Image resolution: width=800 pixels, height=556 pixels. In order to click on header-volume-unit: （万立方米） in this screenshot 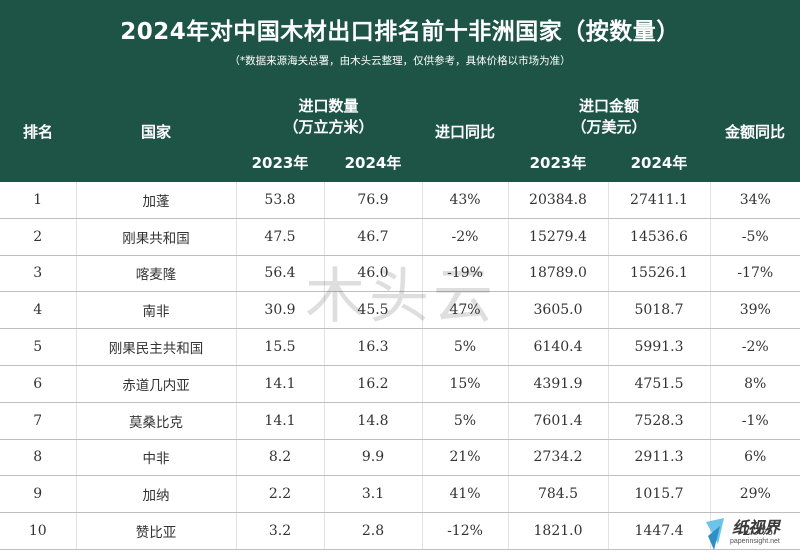, I will do `click(328, 127)`.